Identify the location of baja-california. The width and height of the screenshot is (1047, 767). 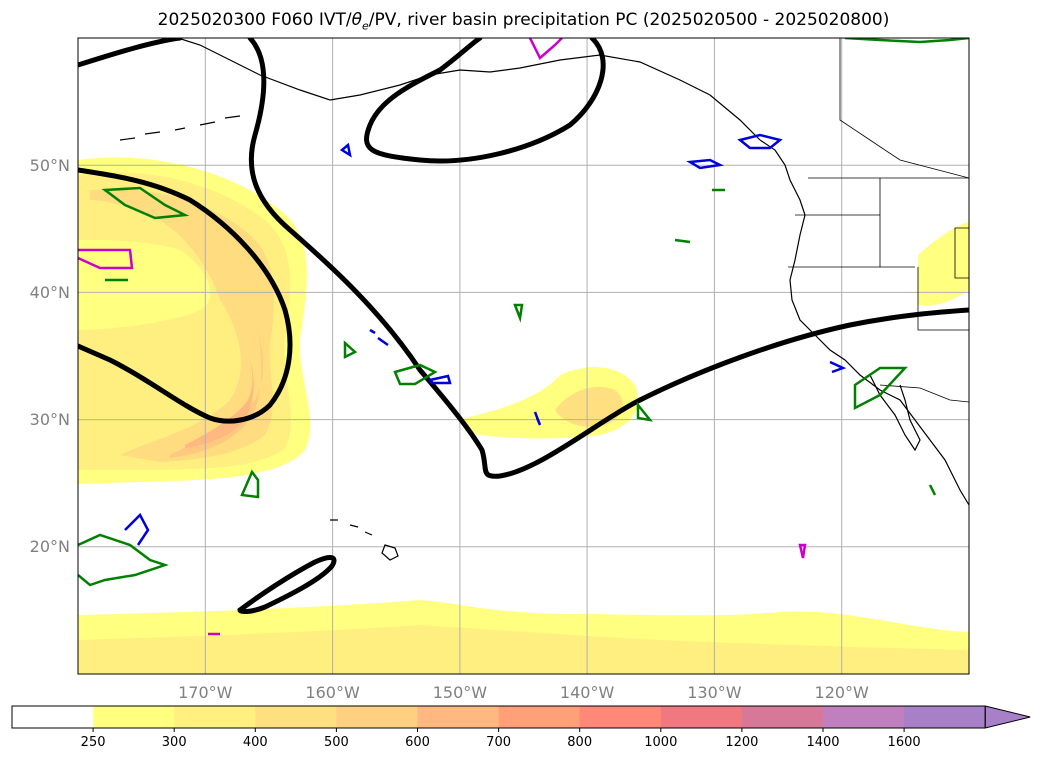
(895, 413).